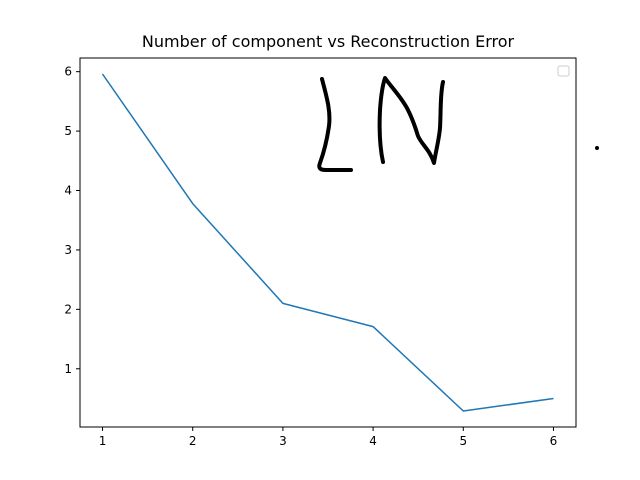 This screenshot has height=480, width=640. Describe the element at coordinates (563, 71) in the screenshot. I see `legend-box` at that location.